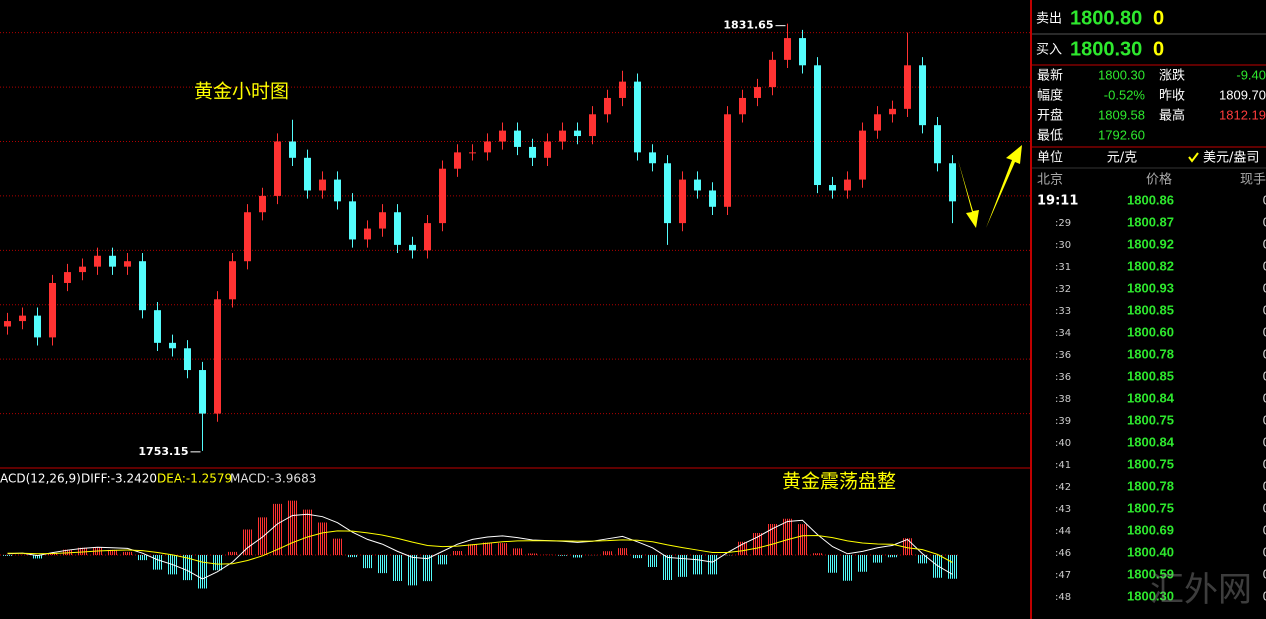  Describe the element at coordinates (1121, 114) in the screenshot. I see `stat-value: 1809.58` at that location.